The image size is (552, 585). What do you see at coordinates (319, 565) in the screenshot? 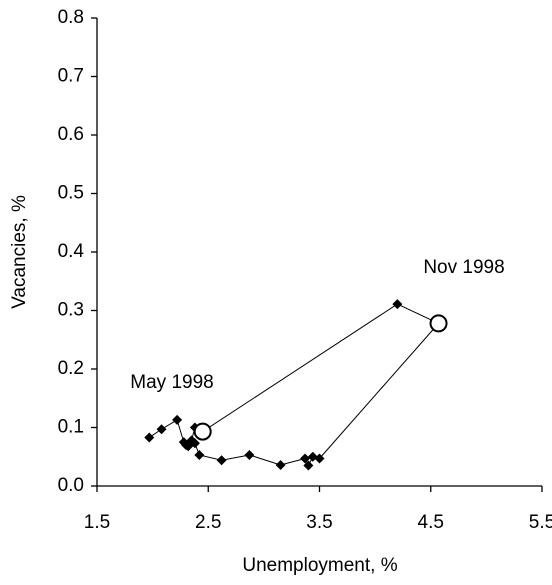
I see `x-axis-title: Unemployment, %` at bounding box center [319, 565].